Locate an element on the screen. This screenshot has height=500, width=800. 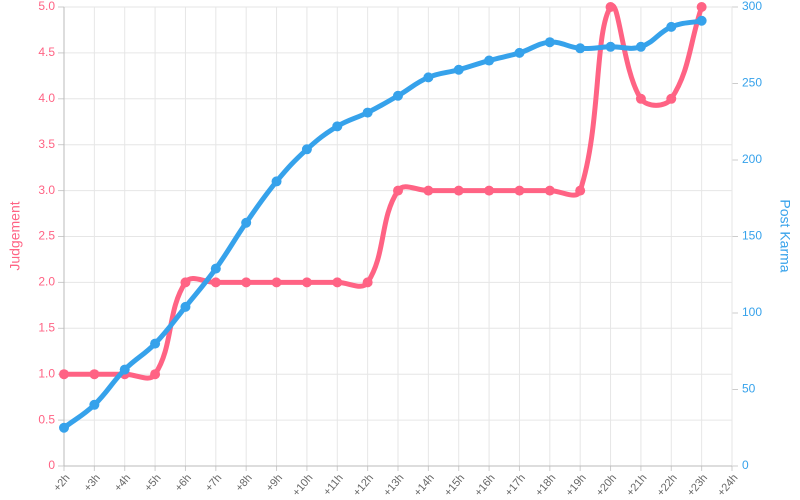
x-tick-label: +18h is located at coordinates (545, 485).